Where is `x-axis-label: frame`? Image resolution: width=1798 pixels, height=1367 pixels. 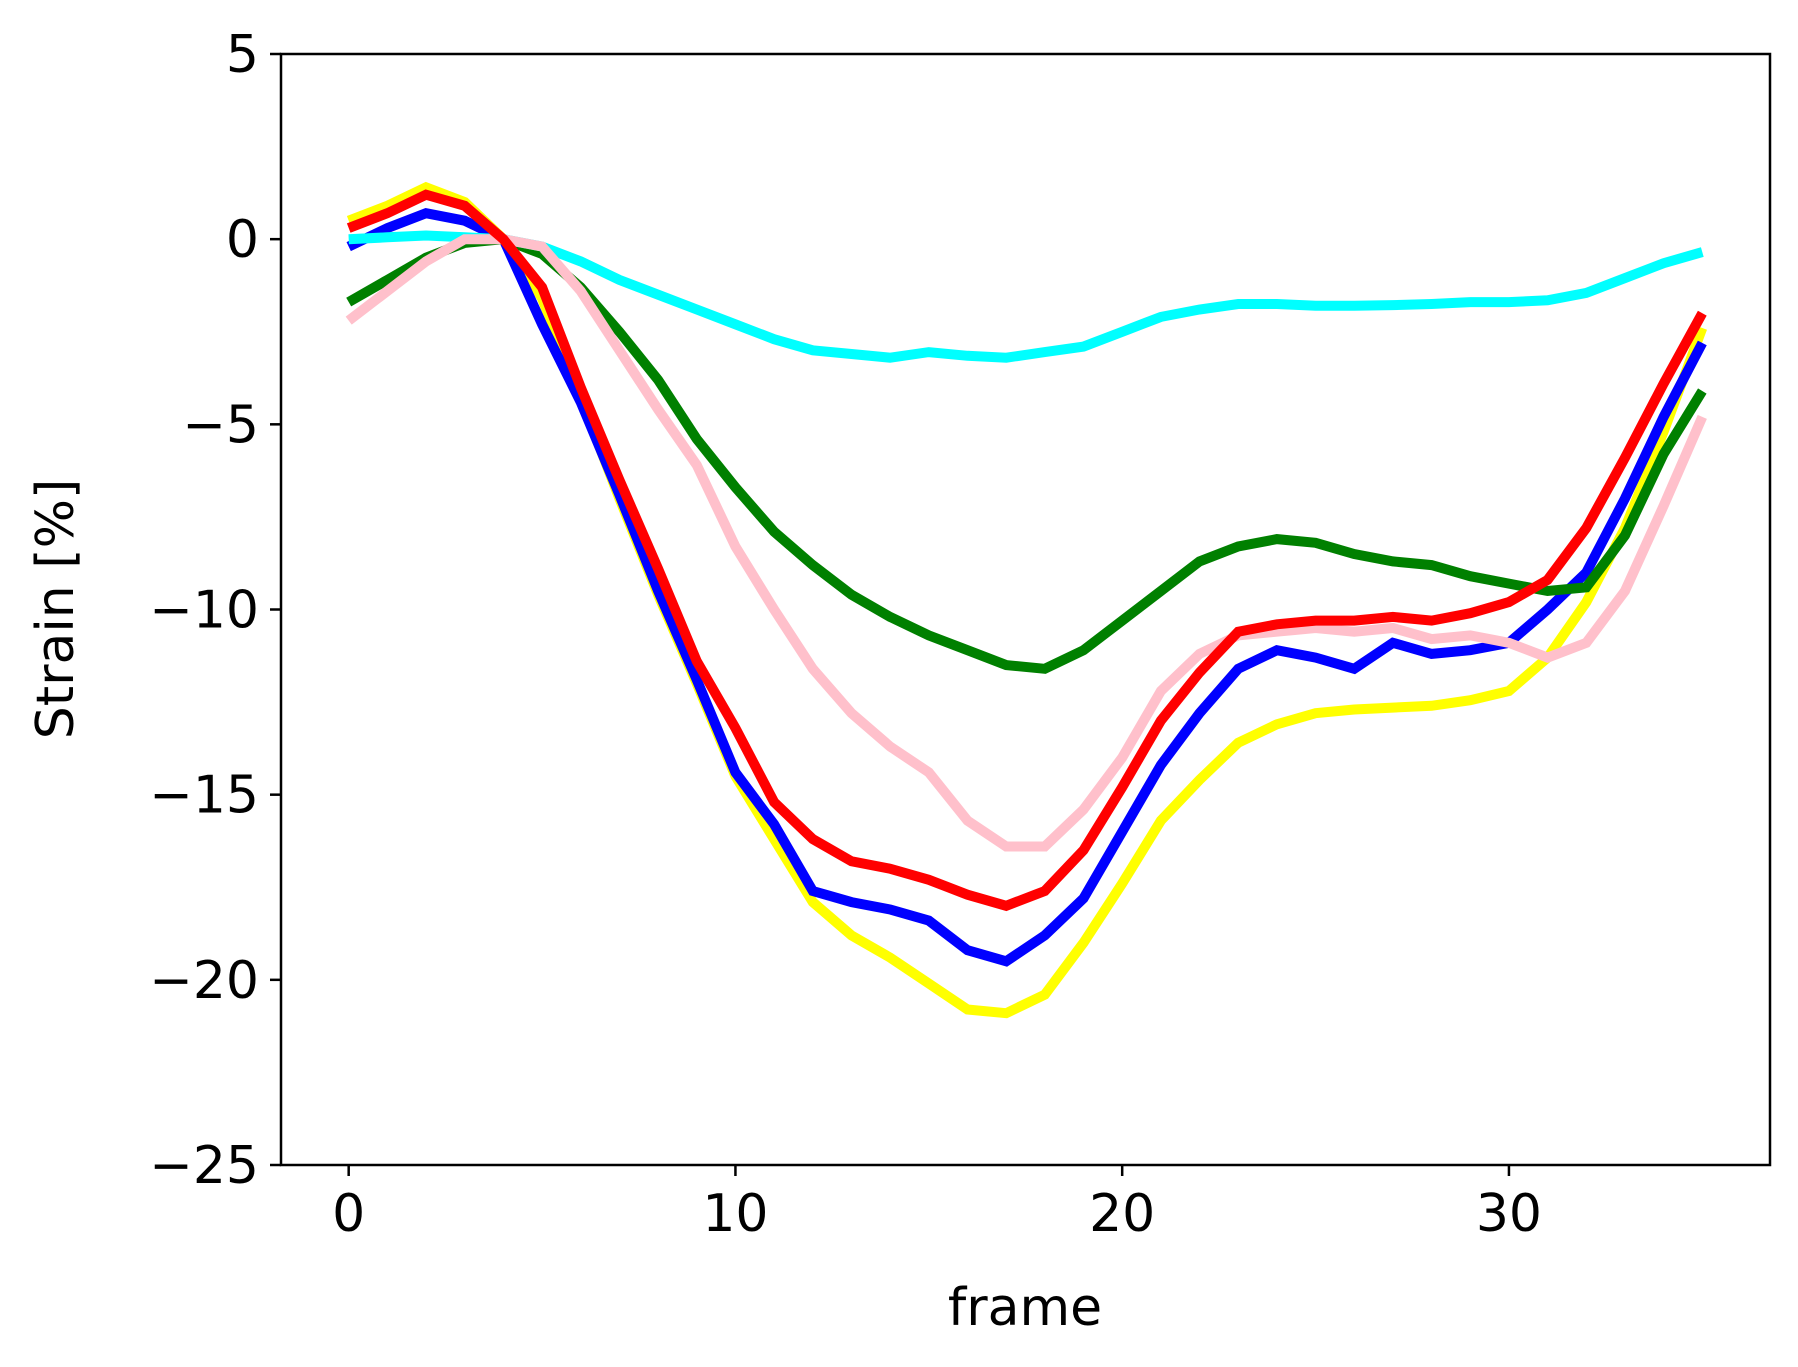
x-axis-label: frame is located at coordinates (1025, 1308).